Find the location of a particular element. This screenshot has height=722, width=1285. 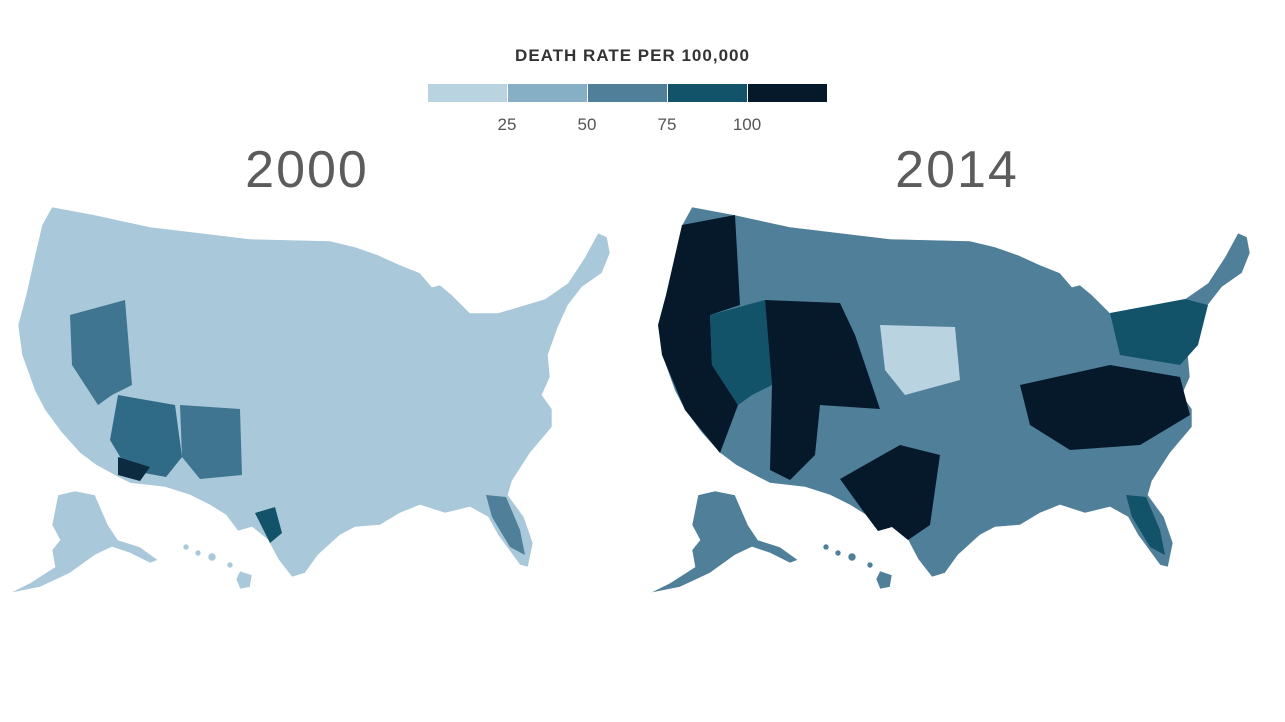

legend-title: DEATH RATE PER 100,000 is located at coordinates (632, 55).